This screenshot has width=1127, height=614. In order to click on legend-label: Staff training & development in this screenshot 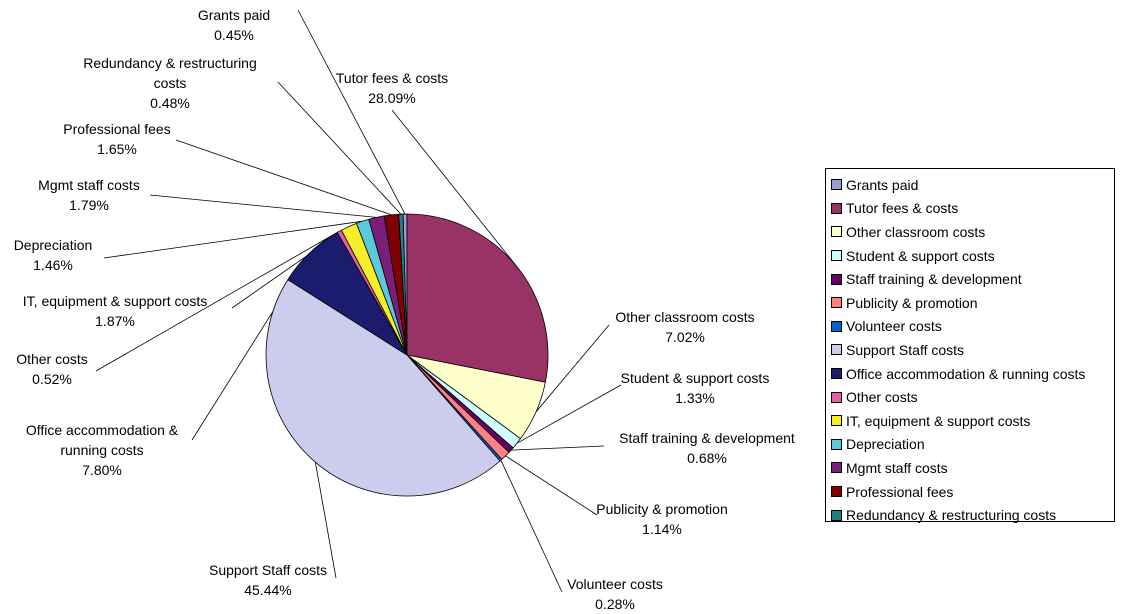, I will do `click(934, 279)`.